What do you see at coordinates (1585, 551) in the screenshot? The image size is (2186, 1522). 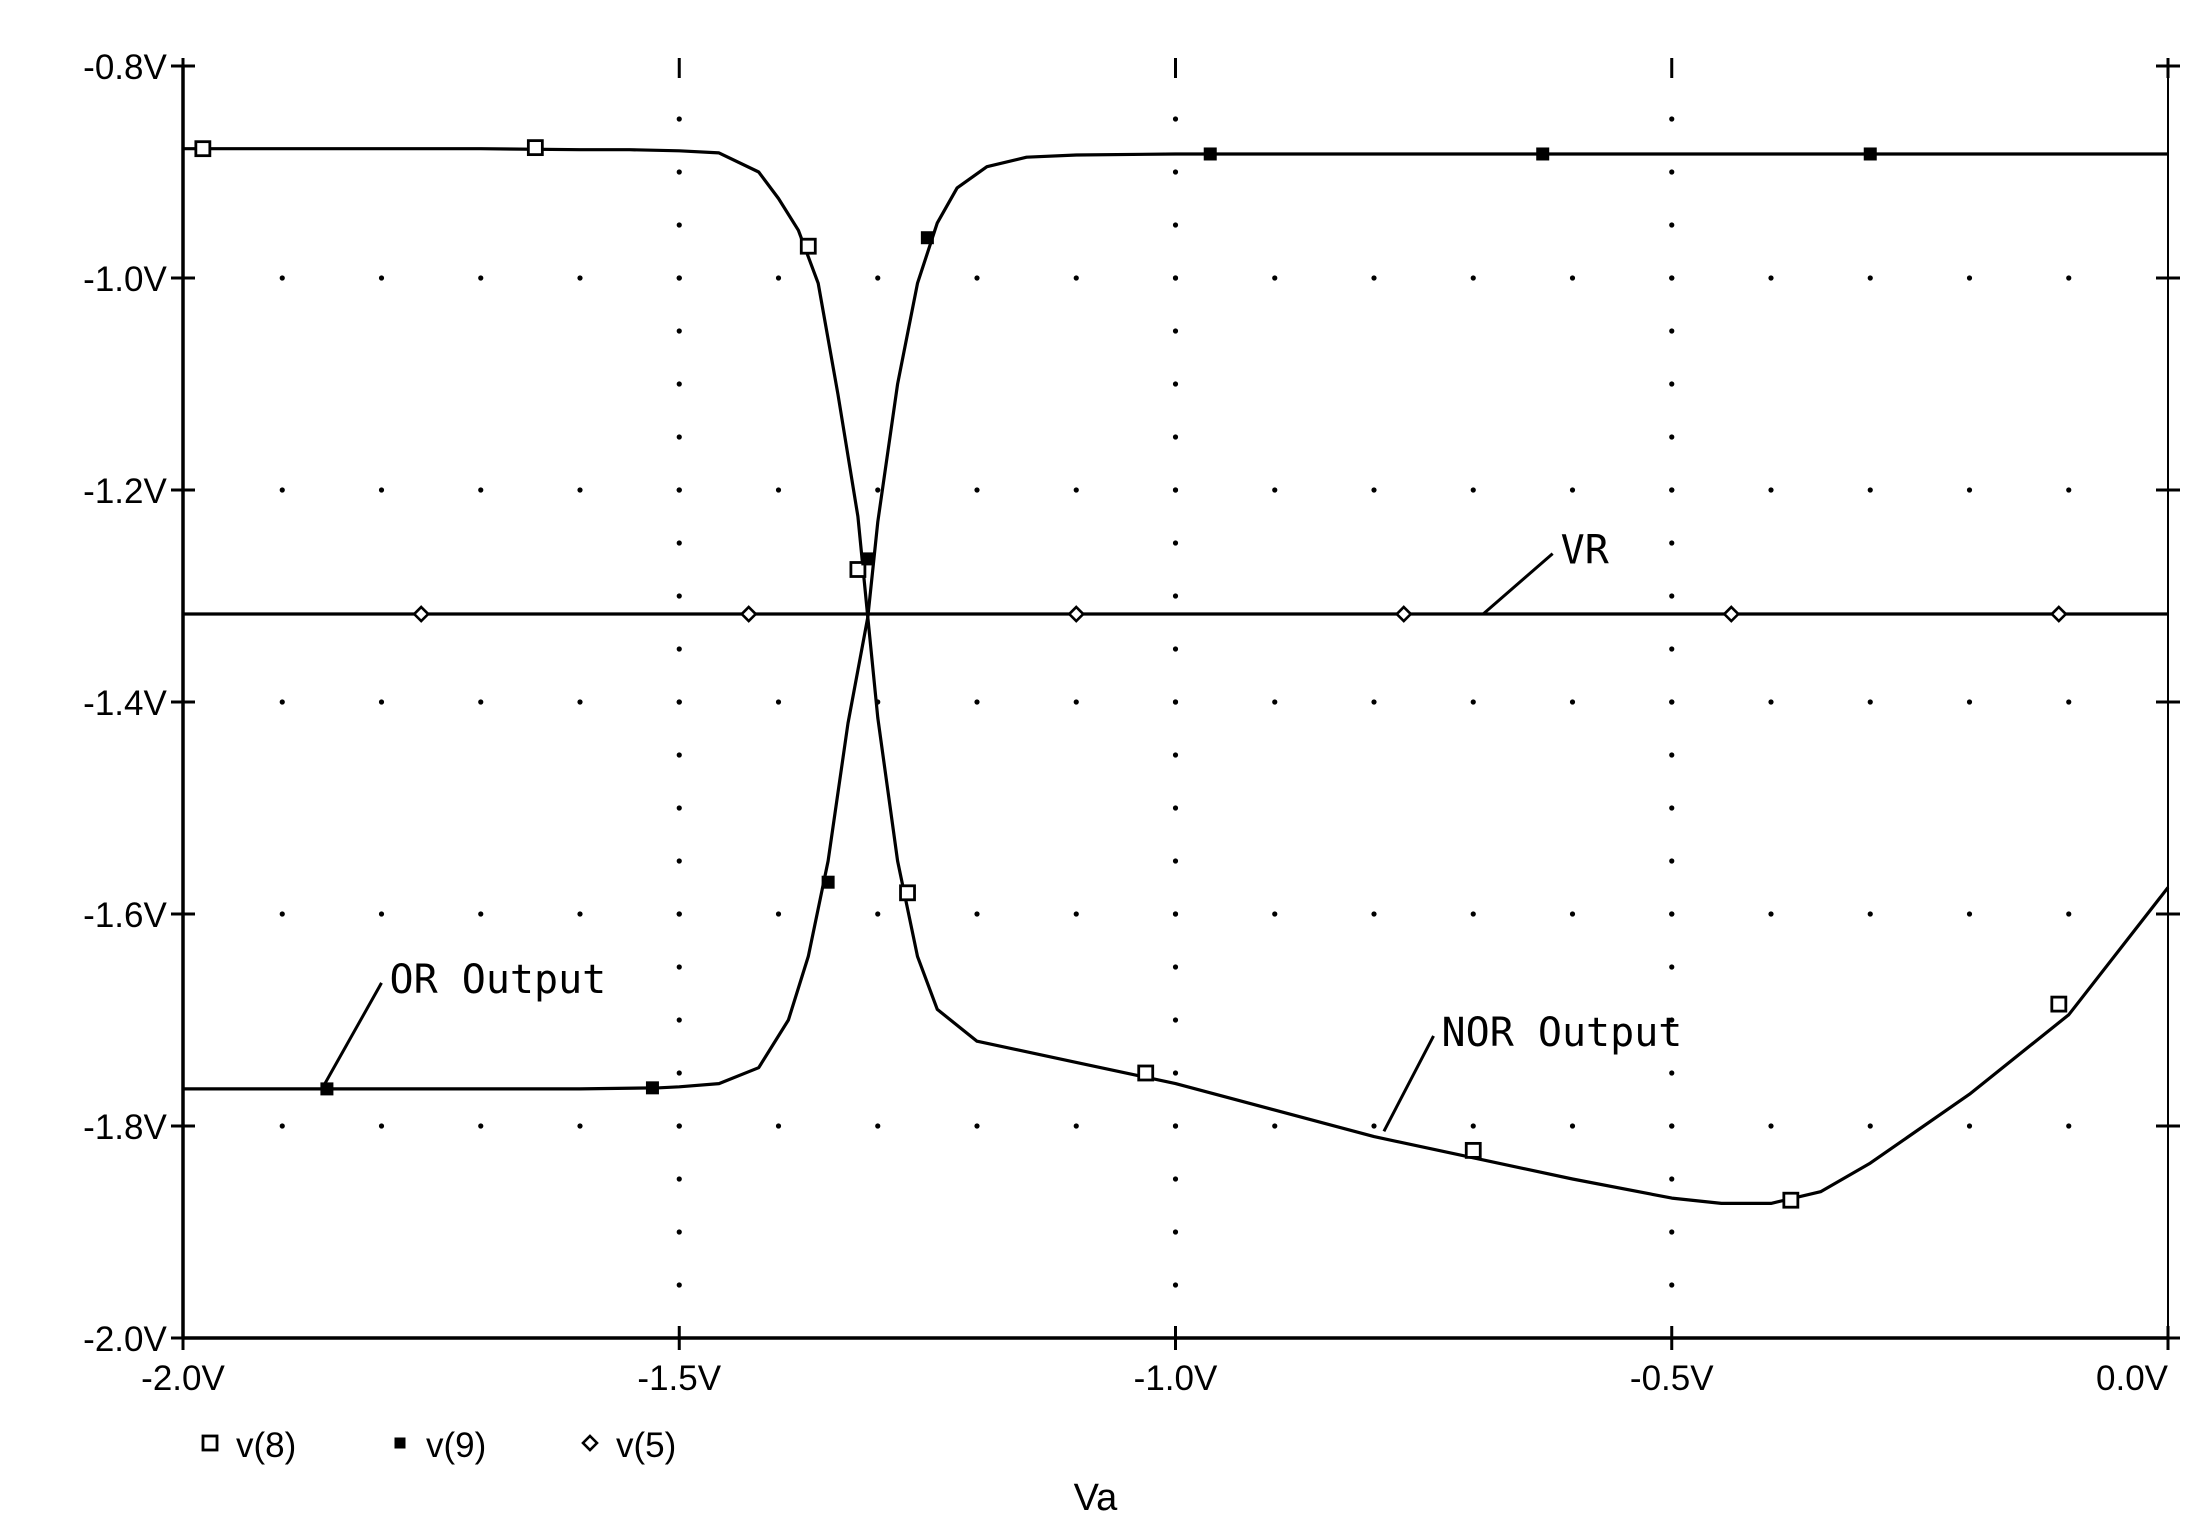 I see `annotation-label: VR` at bounding box center [1585, 551].